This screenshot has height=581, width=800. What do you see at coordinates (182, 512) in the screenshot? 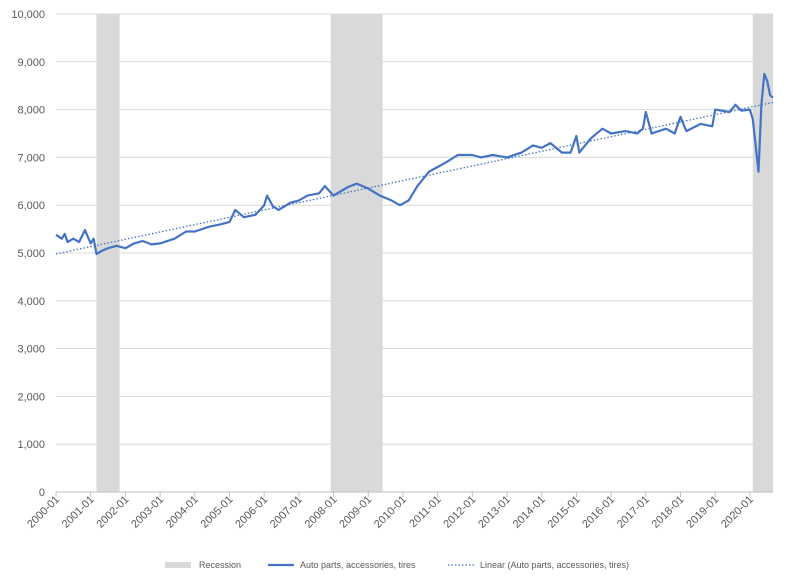
I see `x-tick-label: 2004-01` at bounding box center [182, 512].